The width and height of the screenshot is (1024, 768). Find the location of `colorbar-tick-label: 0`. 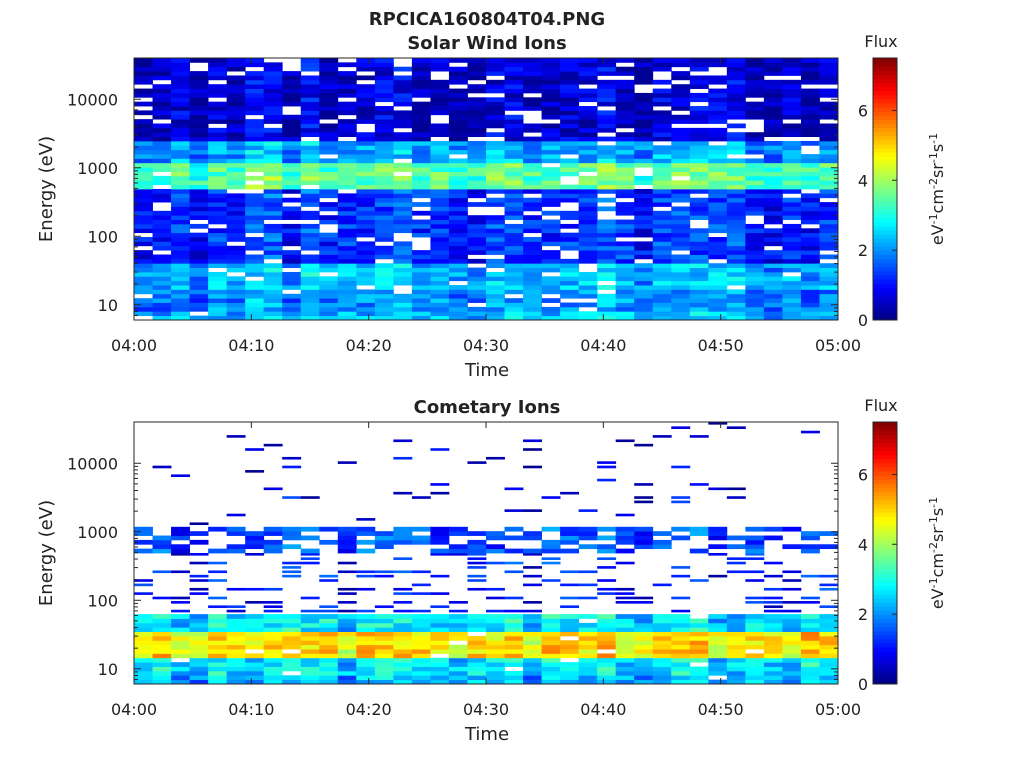

colorbar-tick-label: 0 is located at coordinates (863, 320).